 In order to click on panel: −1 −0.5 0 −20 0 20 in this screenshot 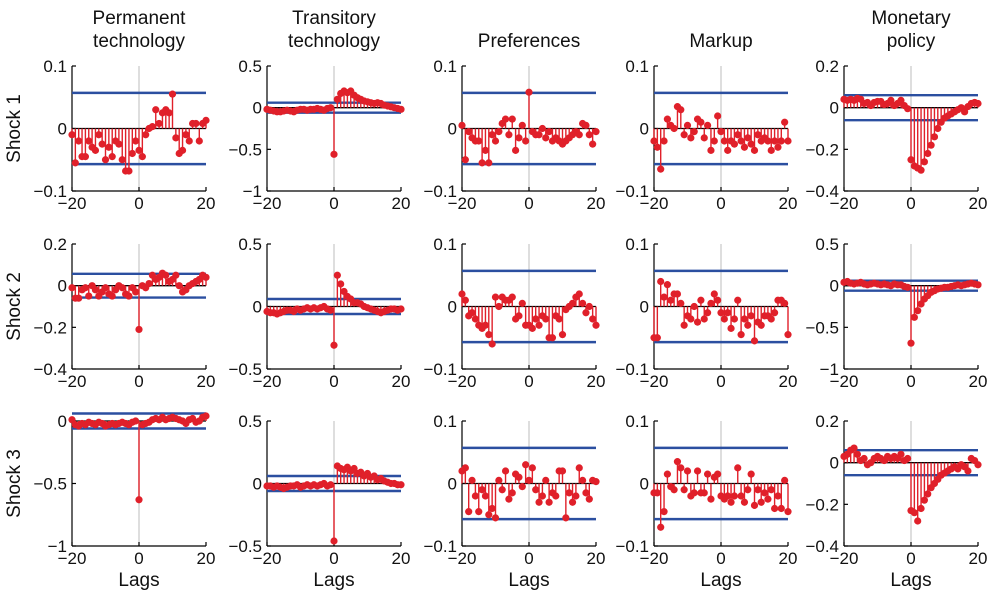, I will do `click(124, 490)`.